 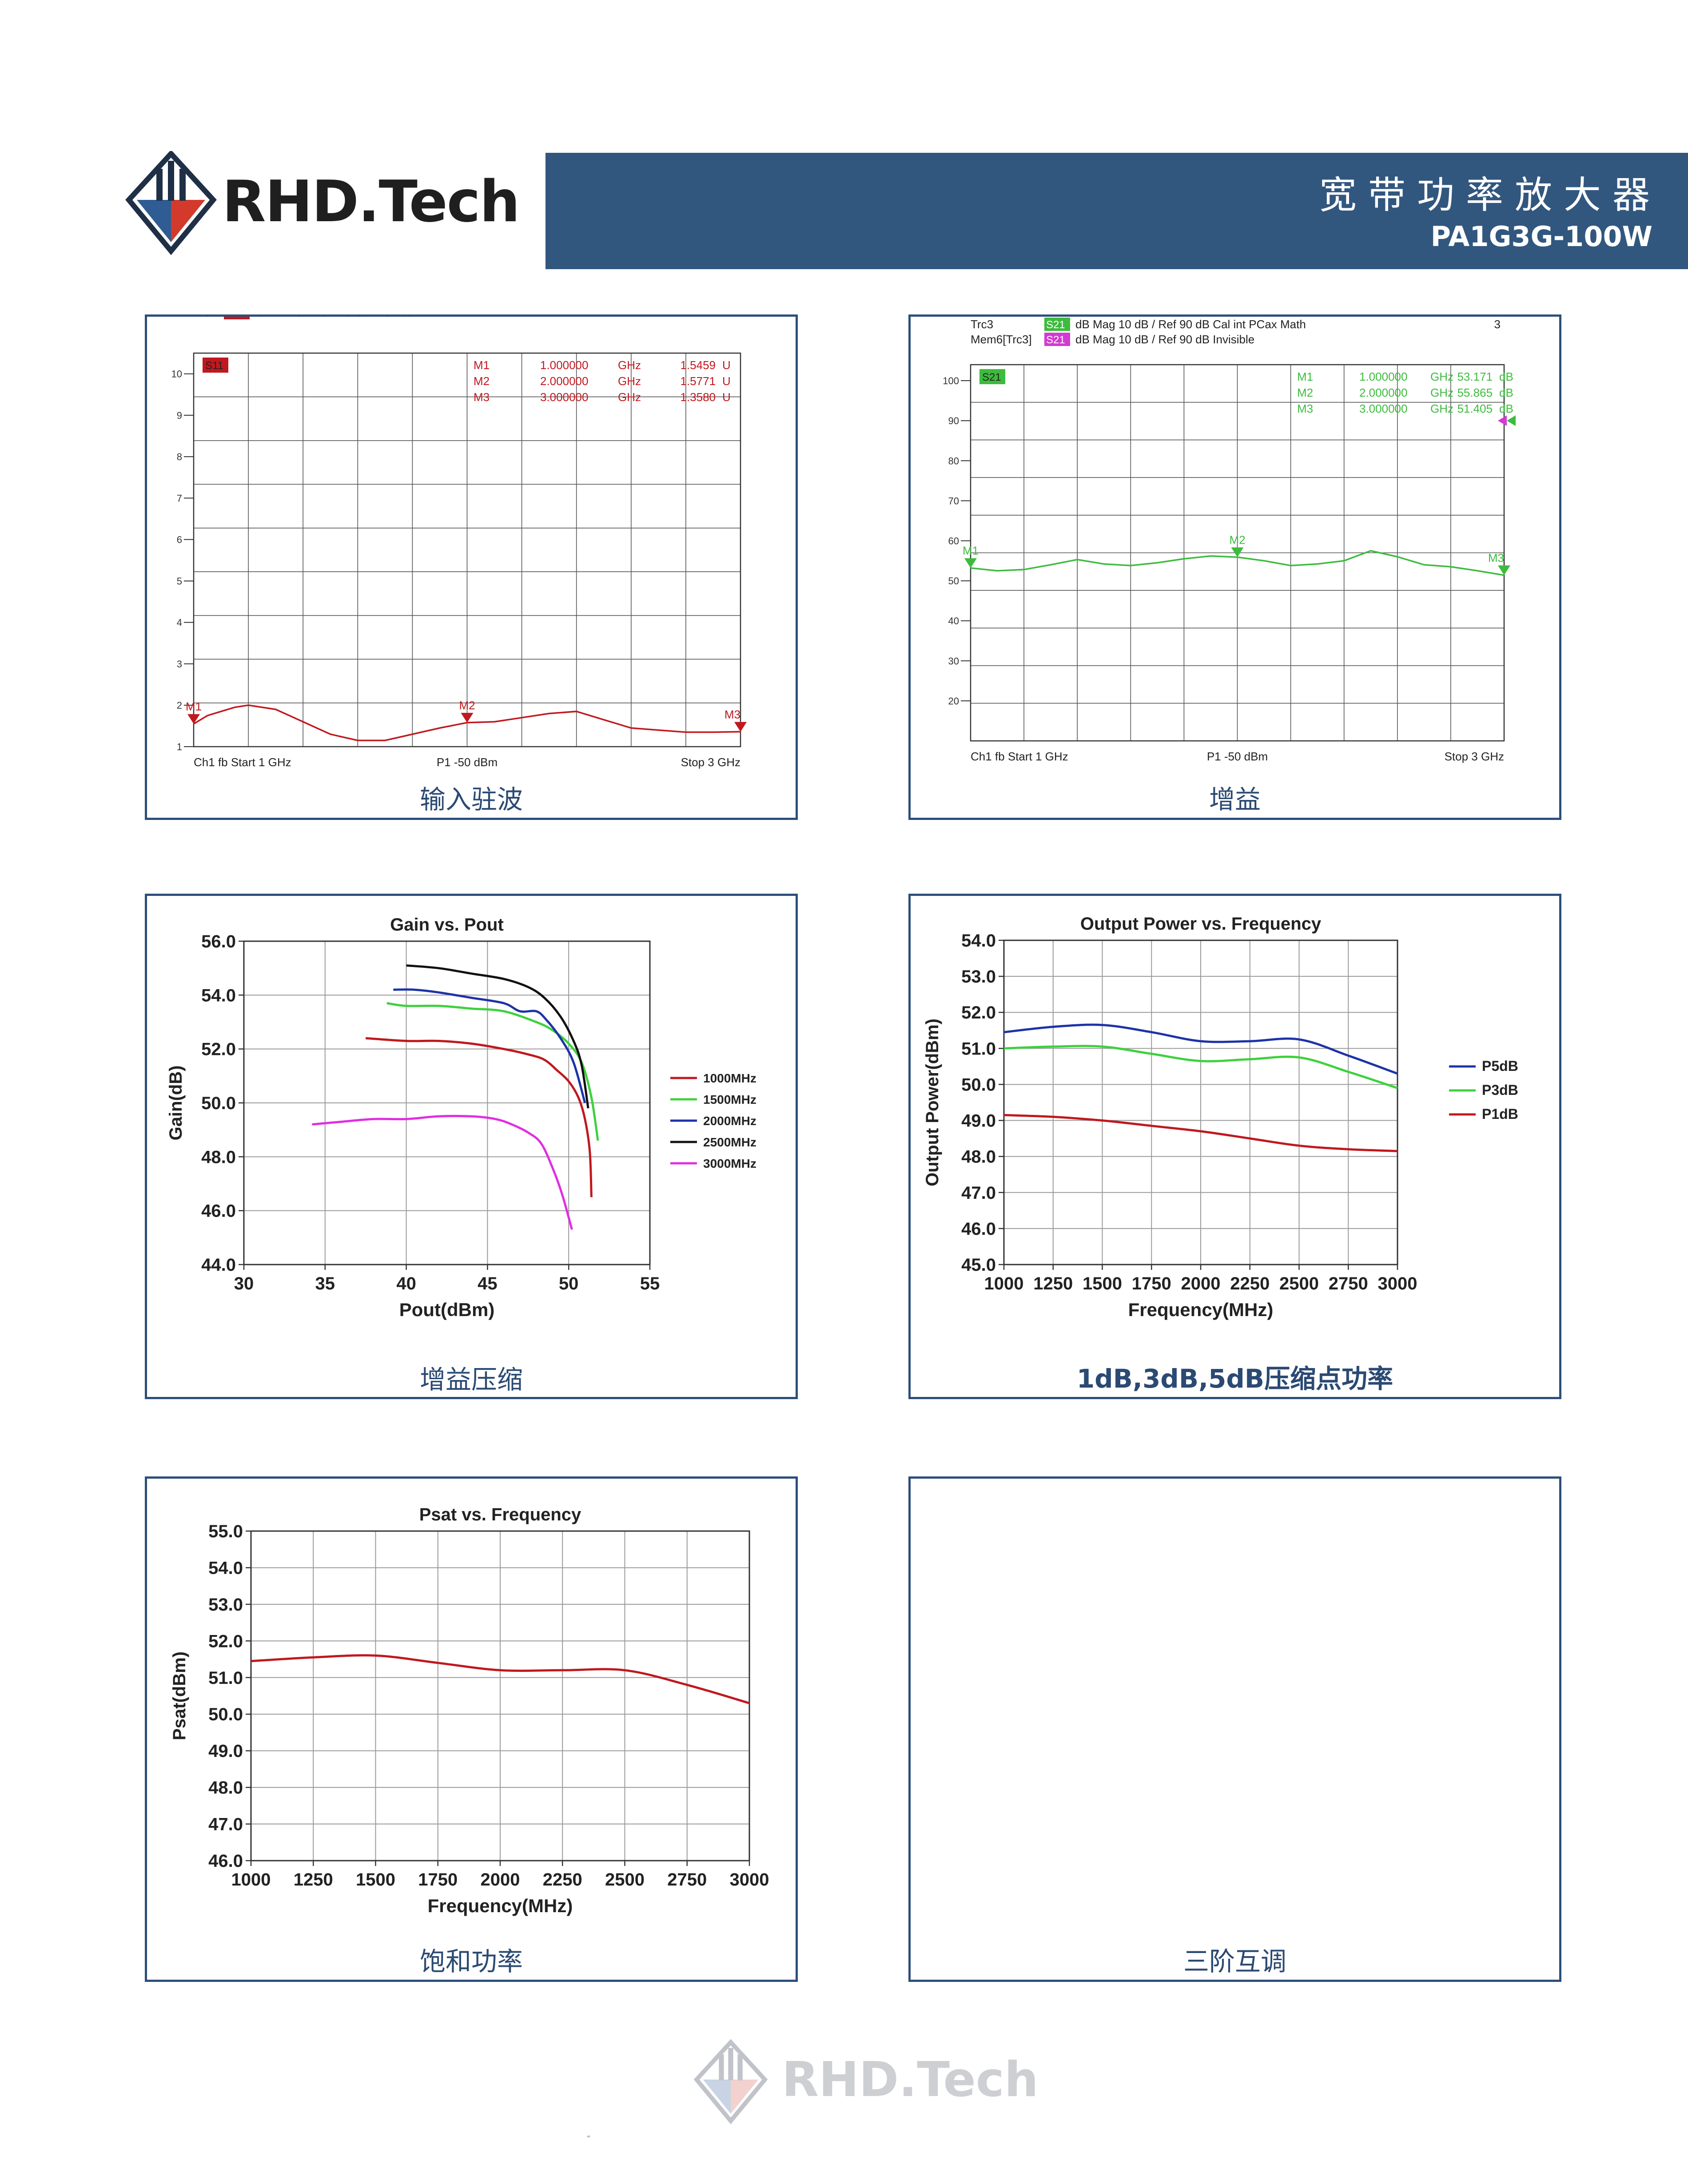 What do you see at coordinates (500, 1514) in the screenshot?
I see `chart-title: Psat vs. Frequency` at bounding box center [500, 1514].